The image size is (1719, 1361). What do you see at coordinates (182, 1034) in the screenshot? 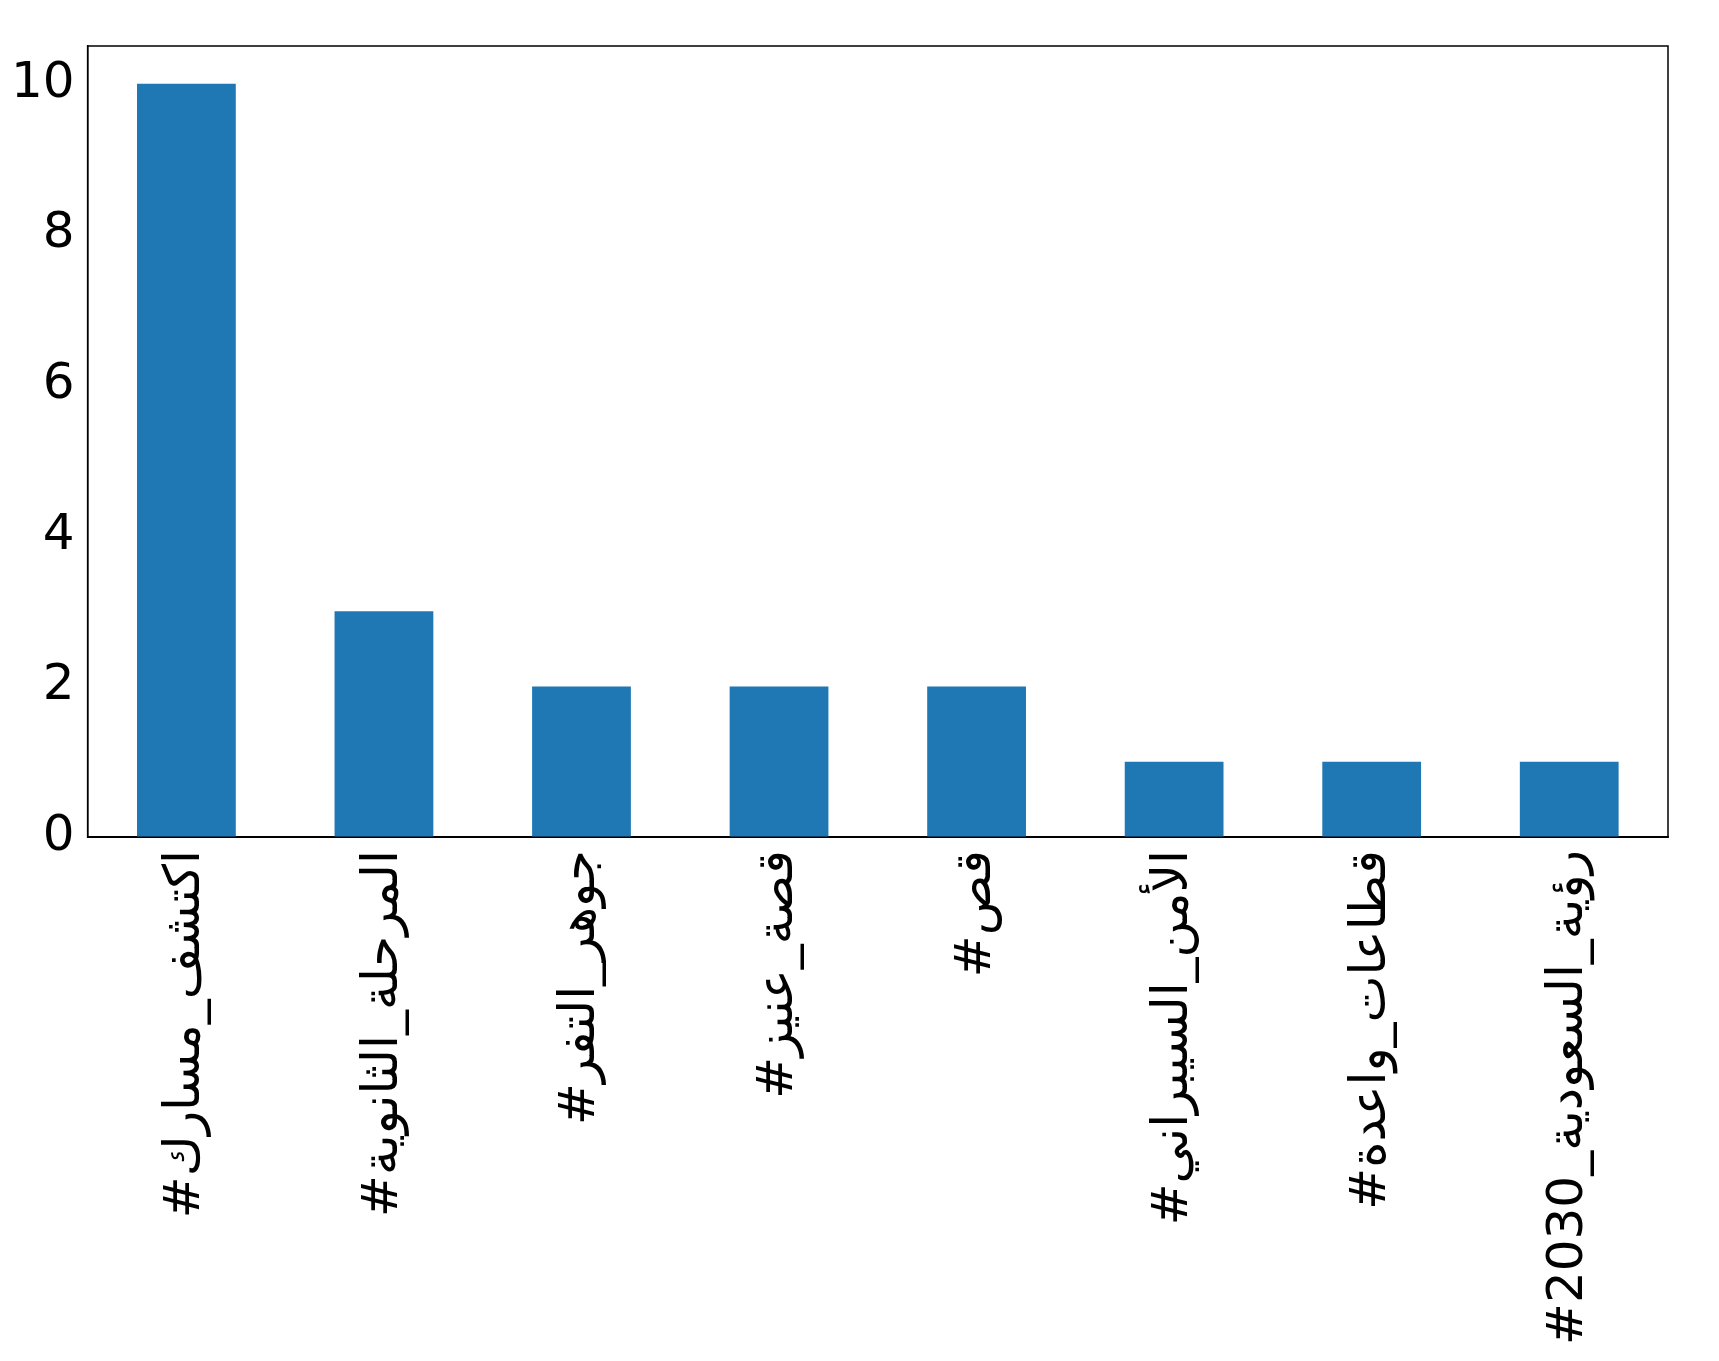
I see `x-tick-label: #اكتشف_مسارك` at bounding box center [182, 1034].